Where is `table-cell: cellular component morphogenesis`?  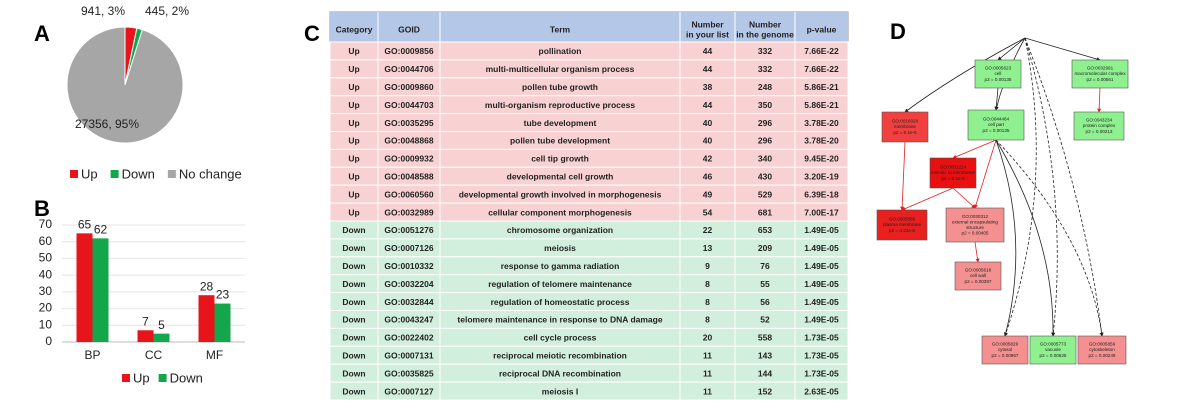 table-cell: cellular component morphogenesis is located at coordinates (560, 212).